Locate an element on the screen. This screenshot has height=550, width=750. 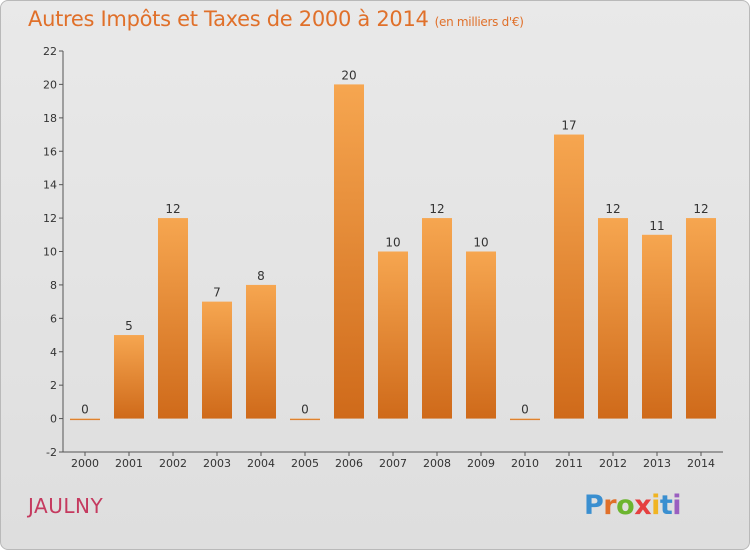
logo-letter: x is located at coordinates (643, 505).